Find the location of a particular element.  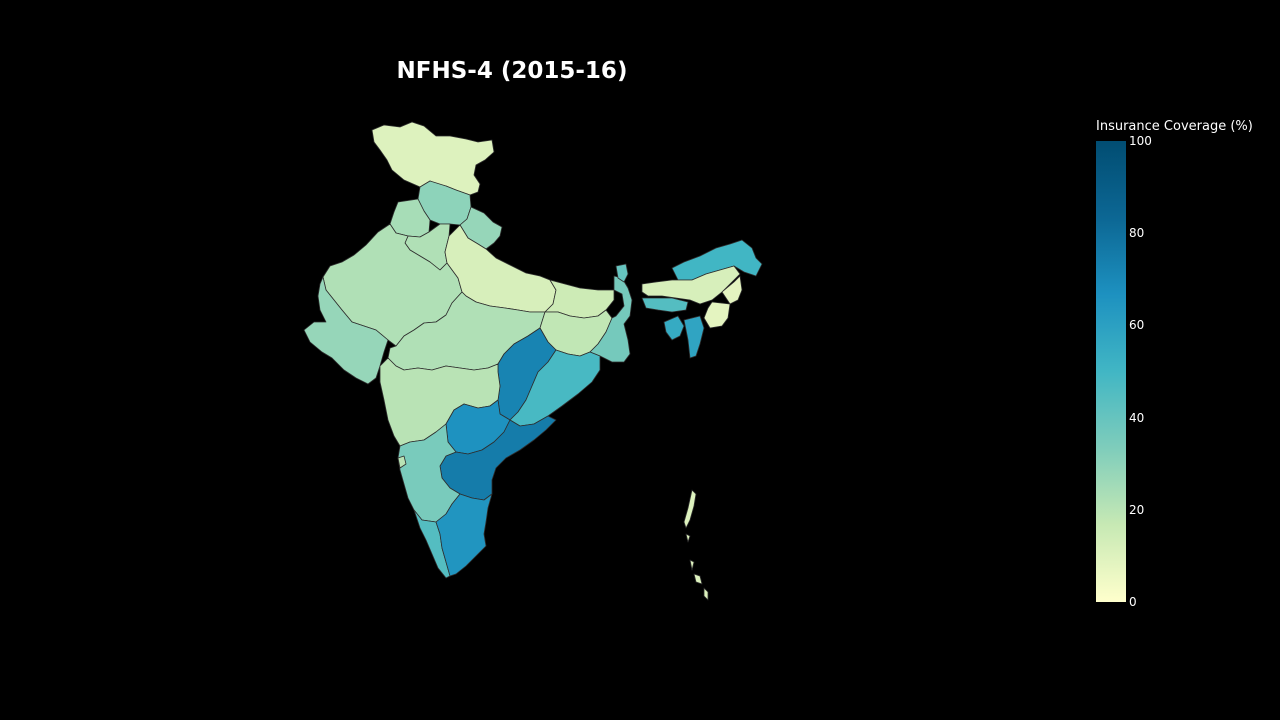

region-sikkim is located at coordinates (622, 273).